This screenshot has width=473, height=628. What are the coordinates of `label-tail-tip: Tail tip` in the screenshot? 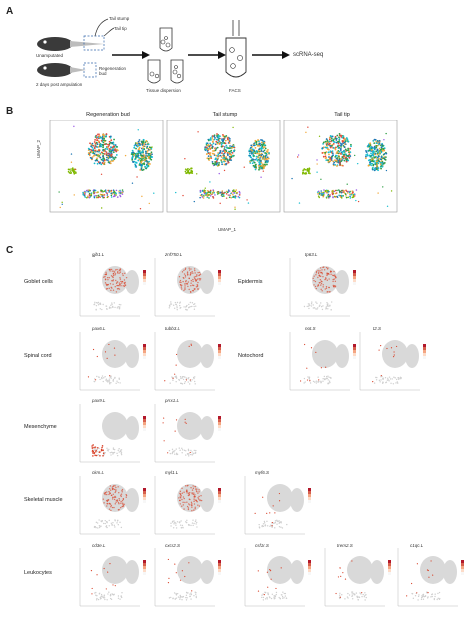 It's located at (120, 28).